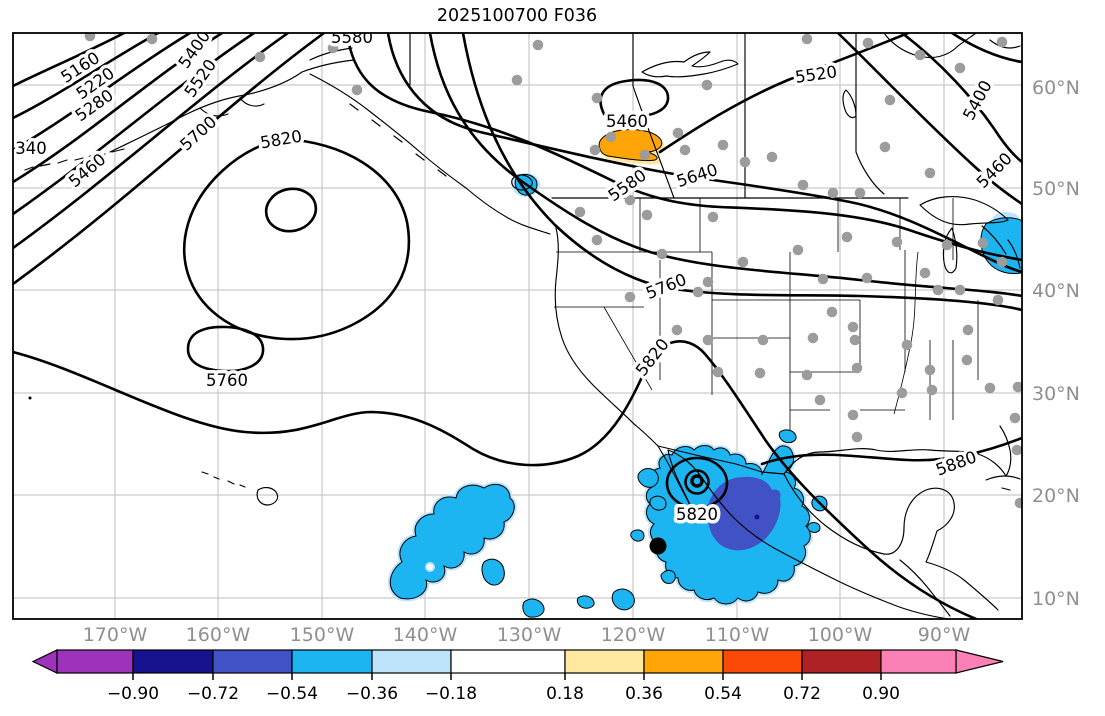 The image size is (1105, 716). I want to click on colorbar-tick-label: 0.36, so click(644, 694).